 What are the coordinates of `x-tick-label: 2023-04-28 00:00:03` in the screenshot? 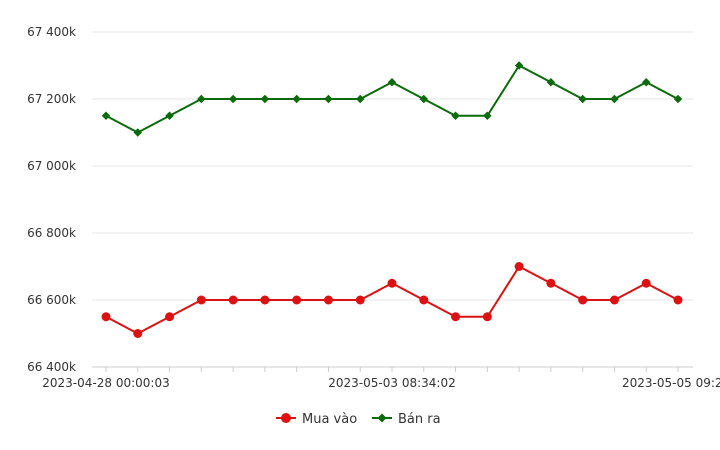 It's located at (105, 383).